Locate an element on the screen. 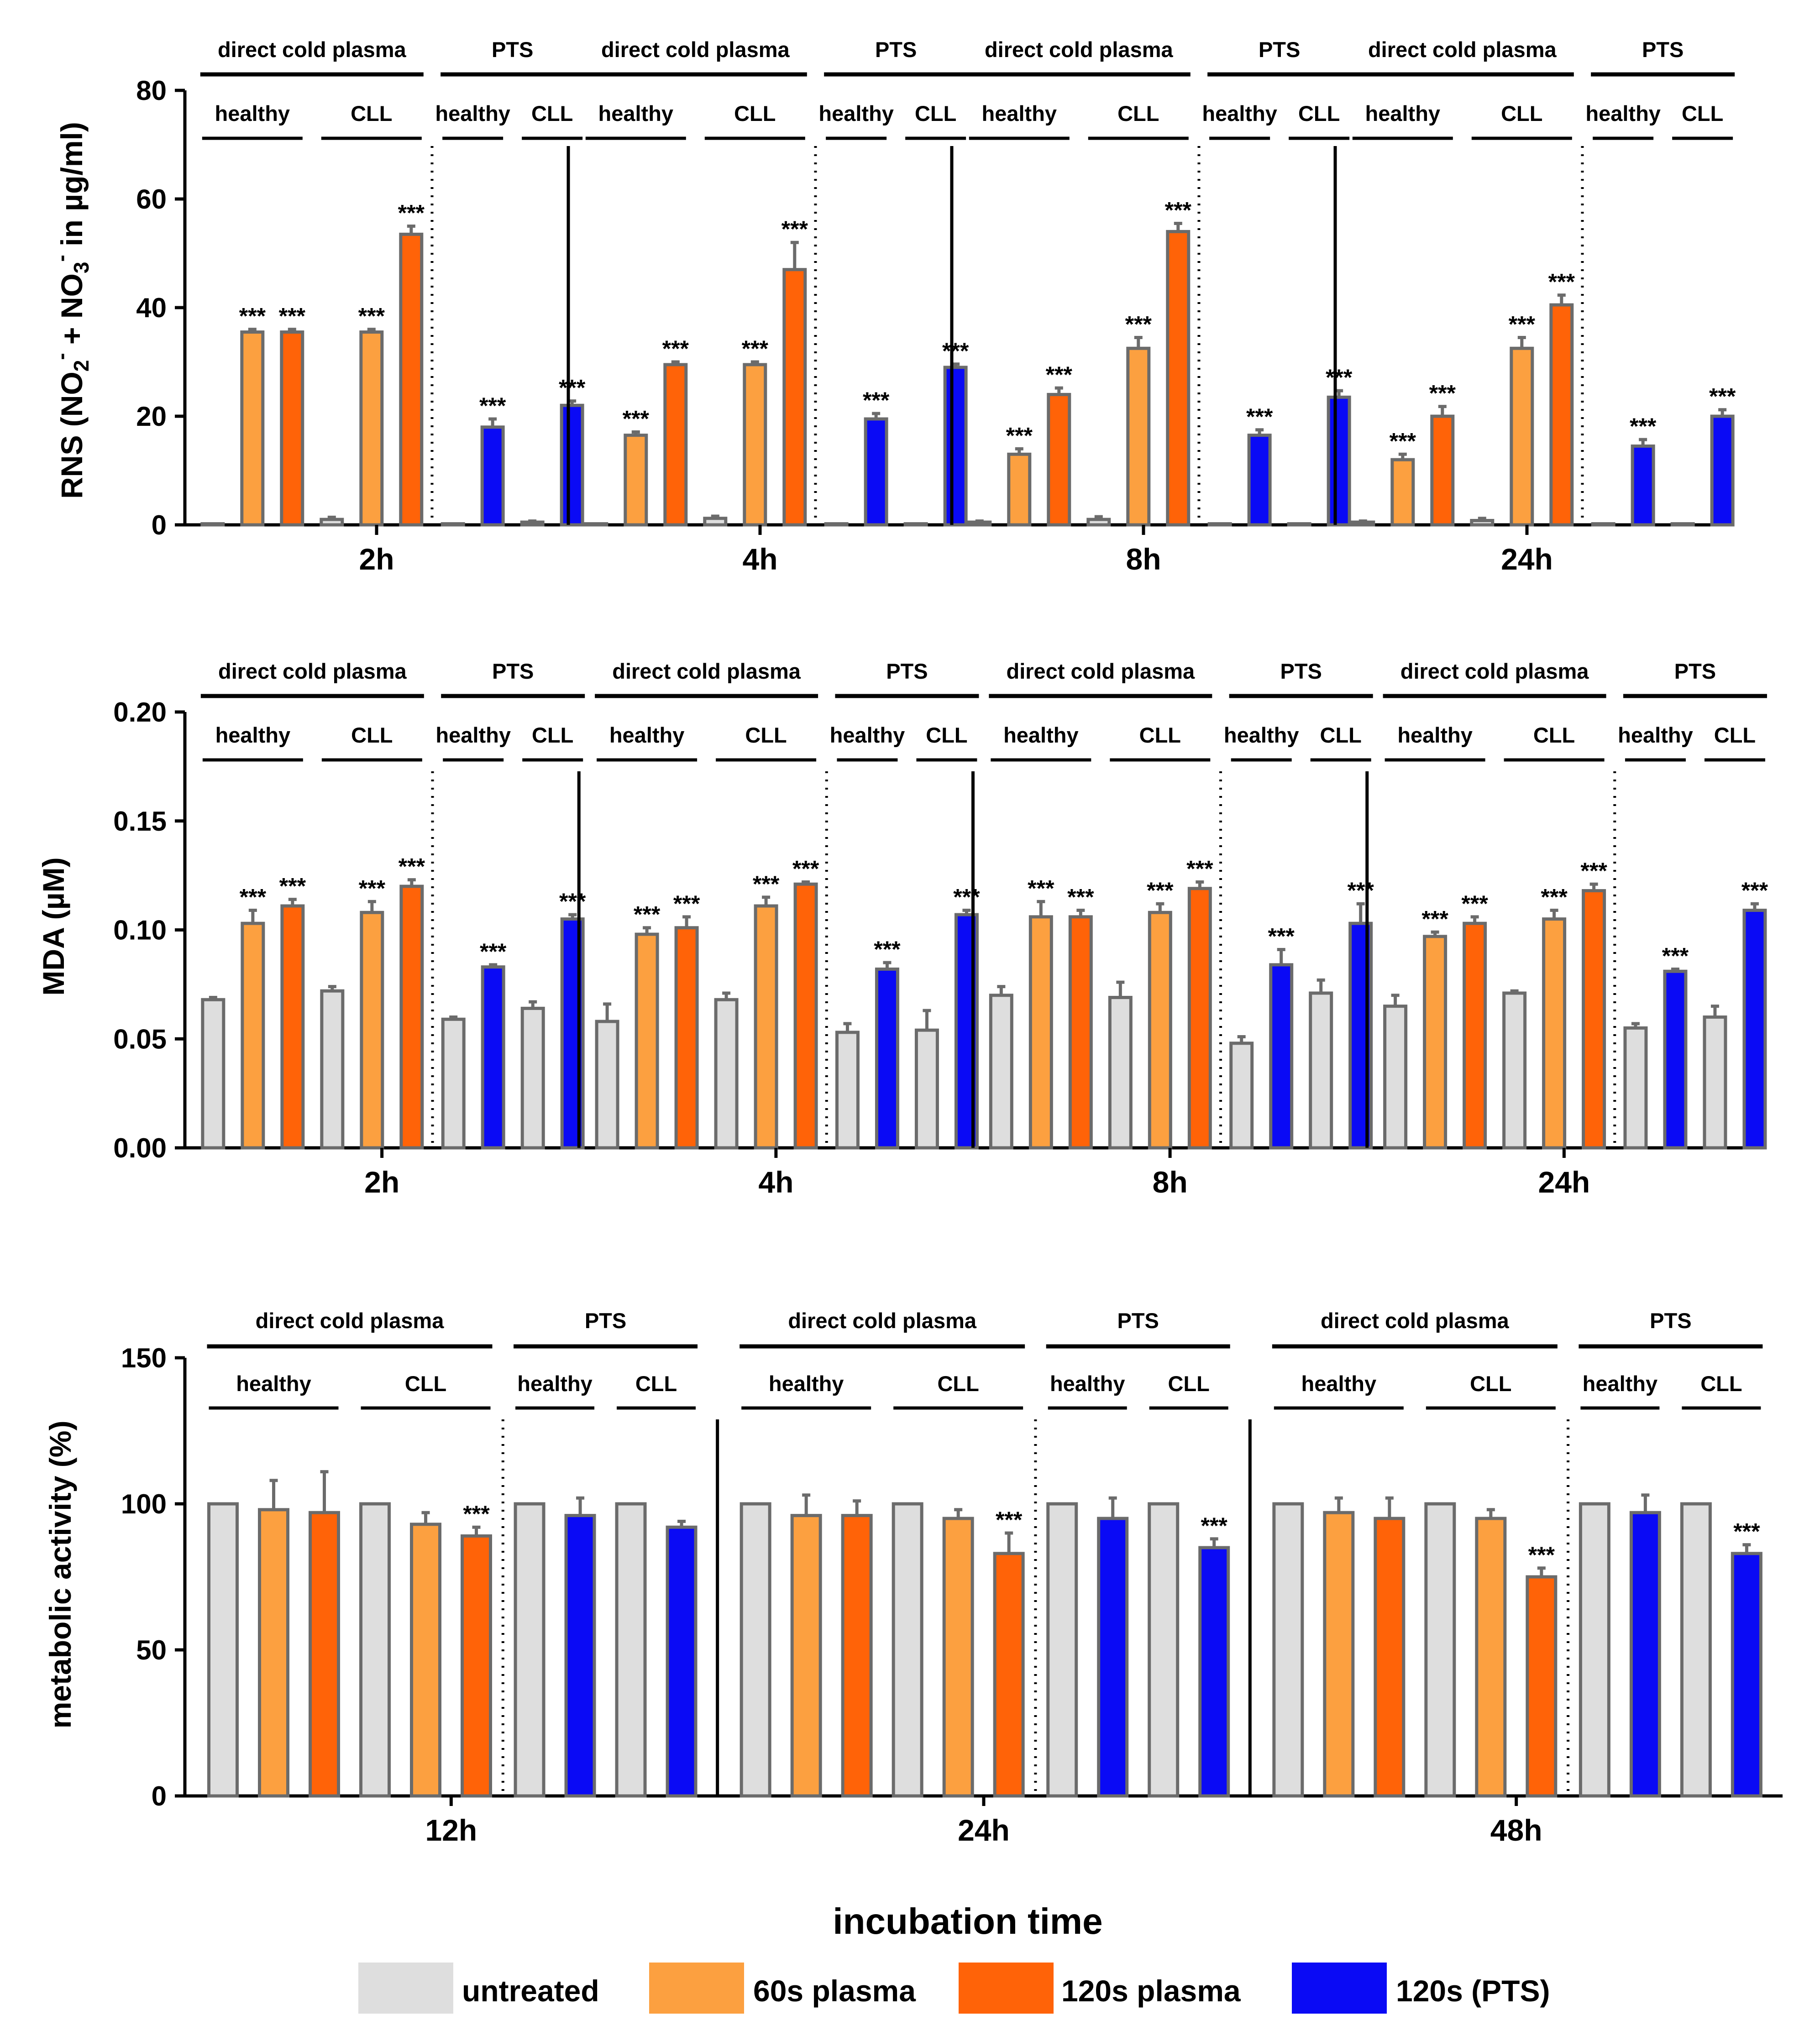  mda-y-tick-label: 0.00 is located at coordinates (140, 1148).